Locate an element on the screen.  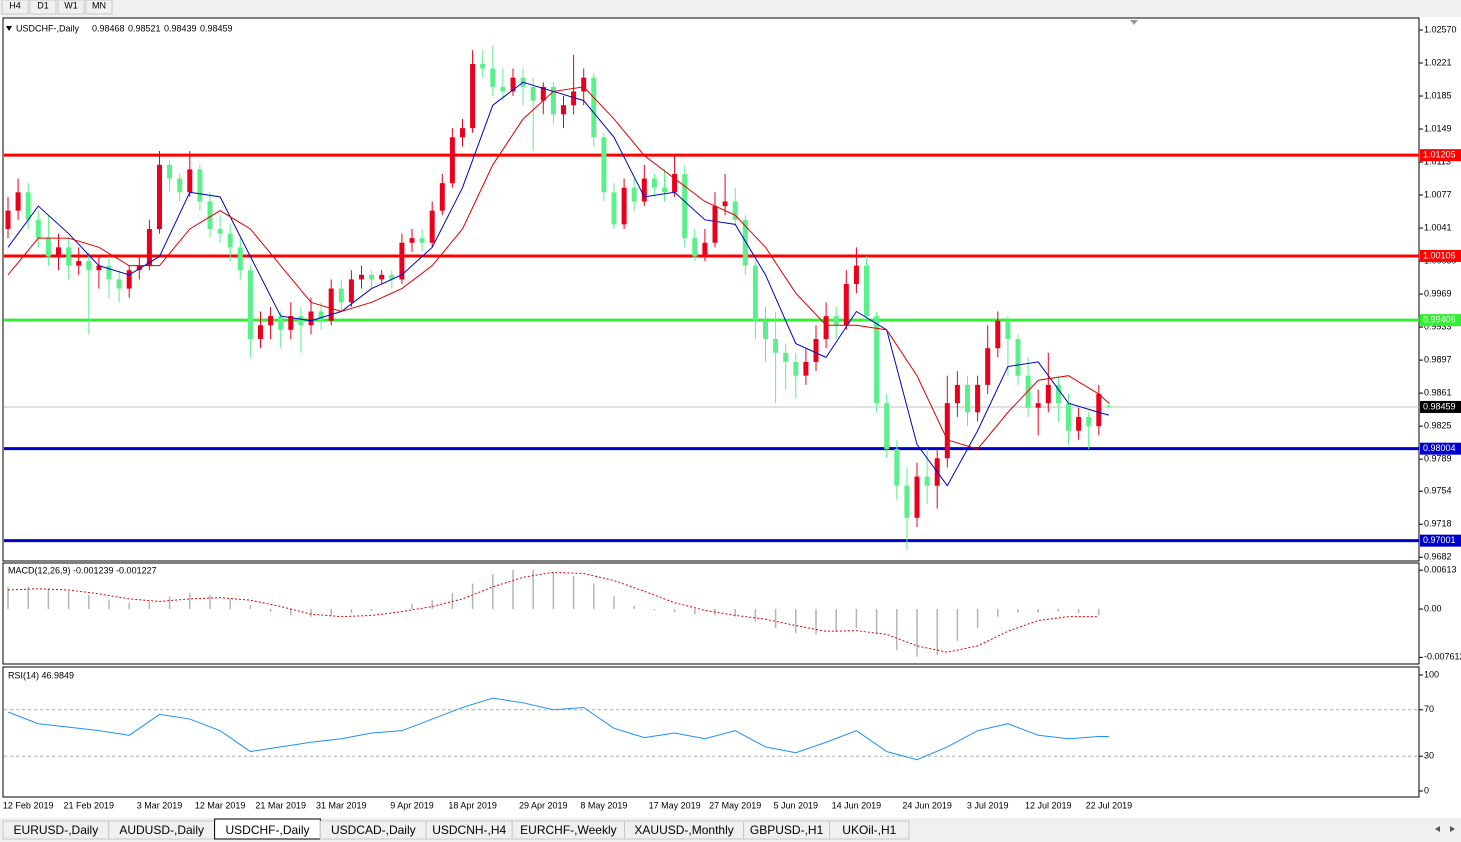
y-tick-label: -0.007612 is located at coordinates (1442, 657).